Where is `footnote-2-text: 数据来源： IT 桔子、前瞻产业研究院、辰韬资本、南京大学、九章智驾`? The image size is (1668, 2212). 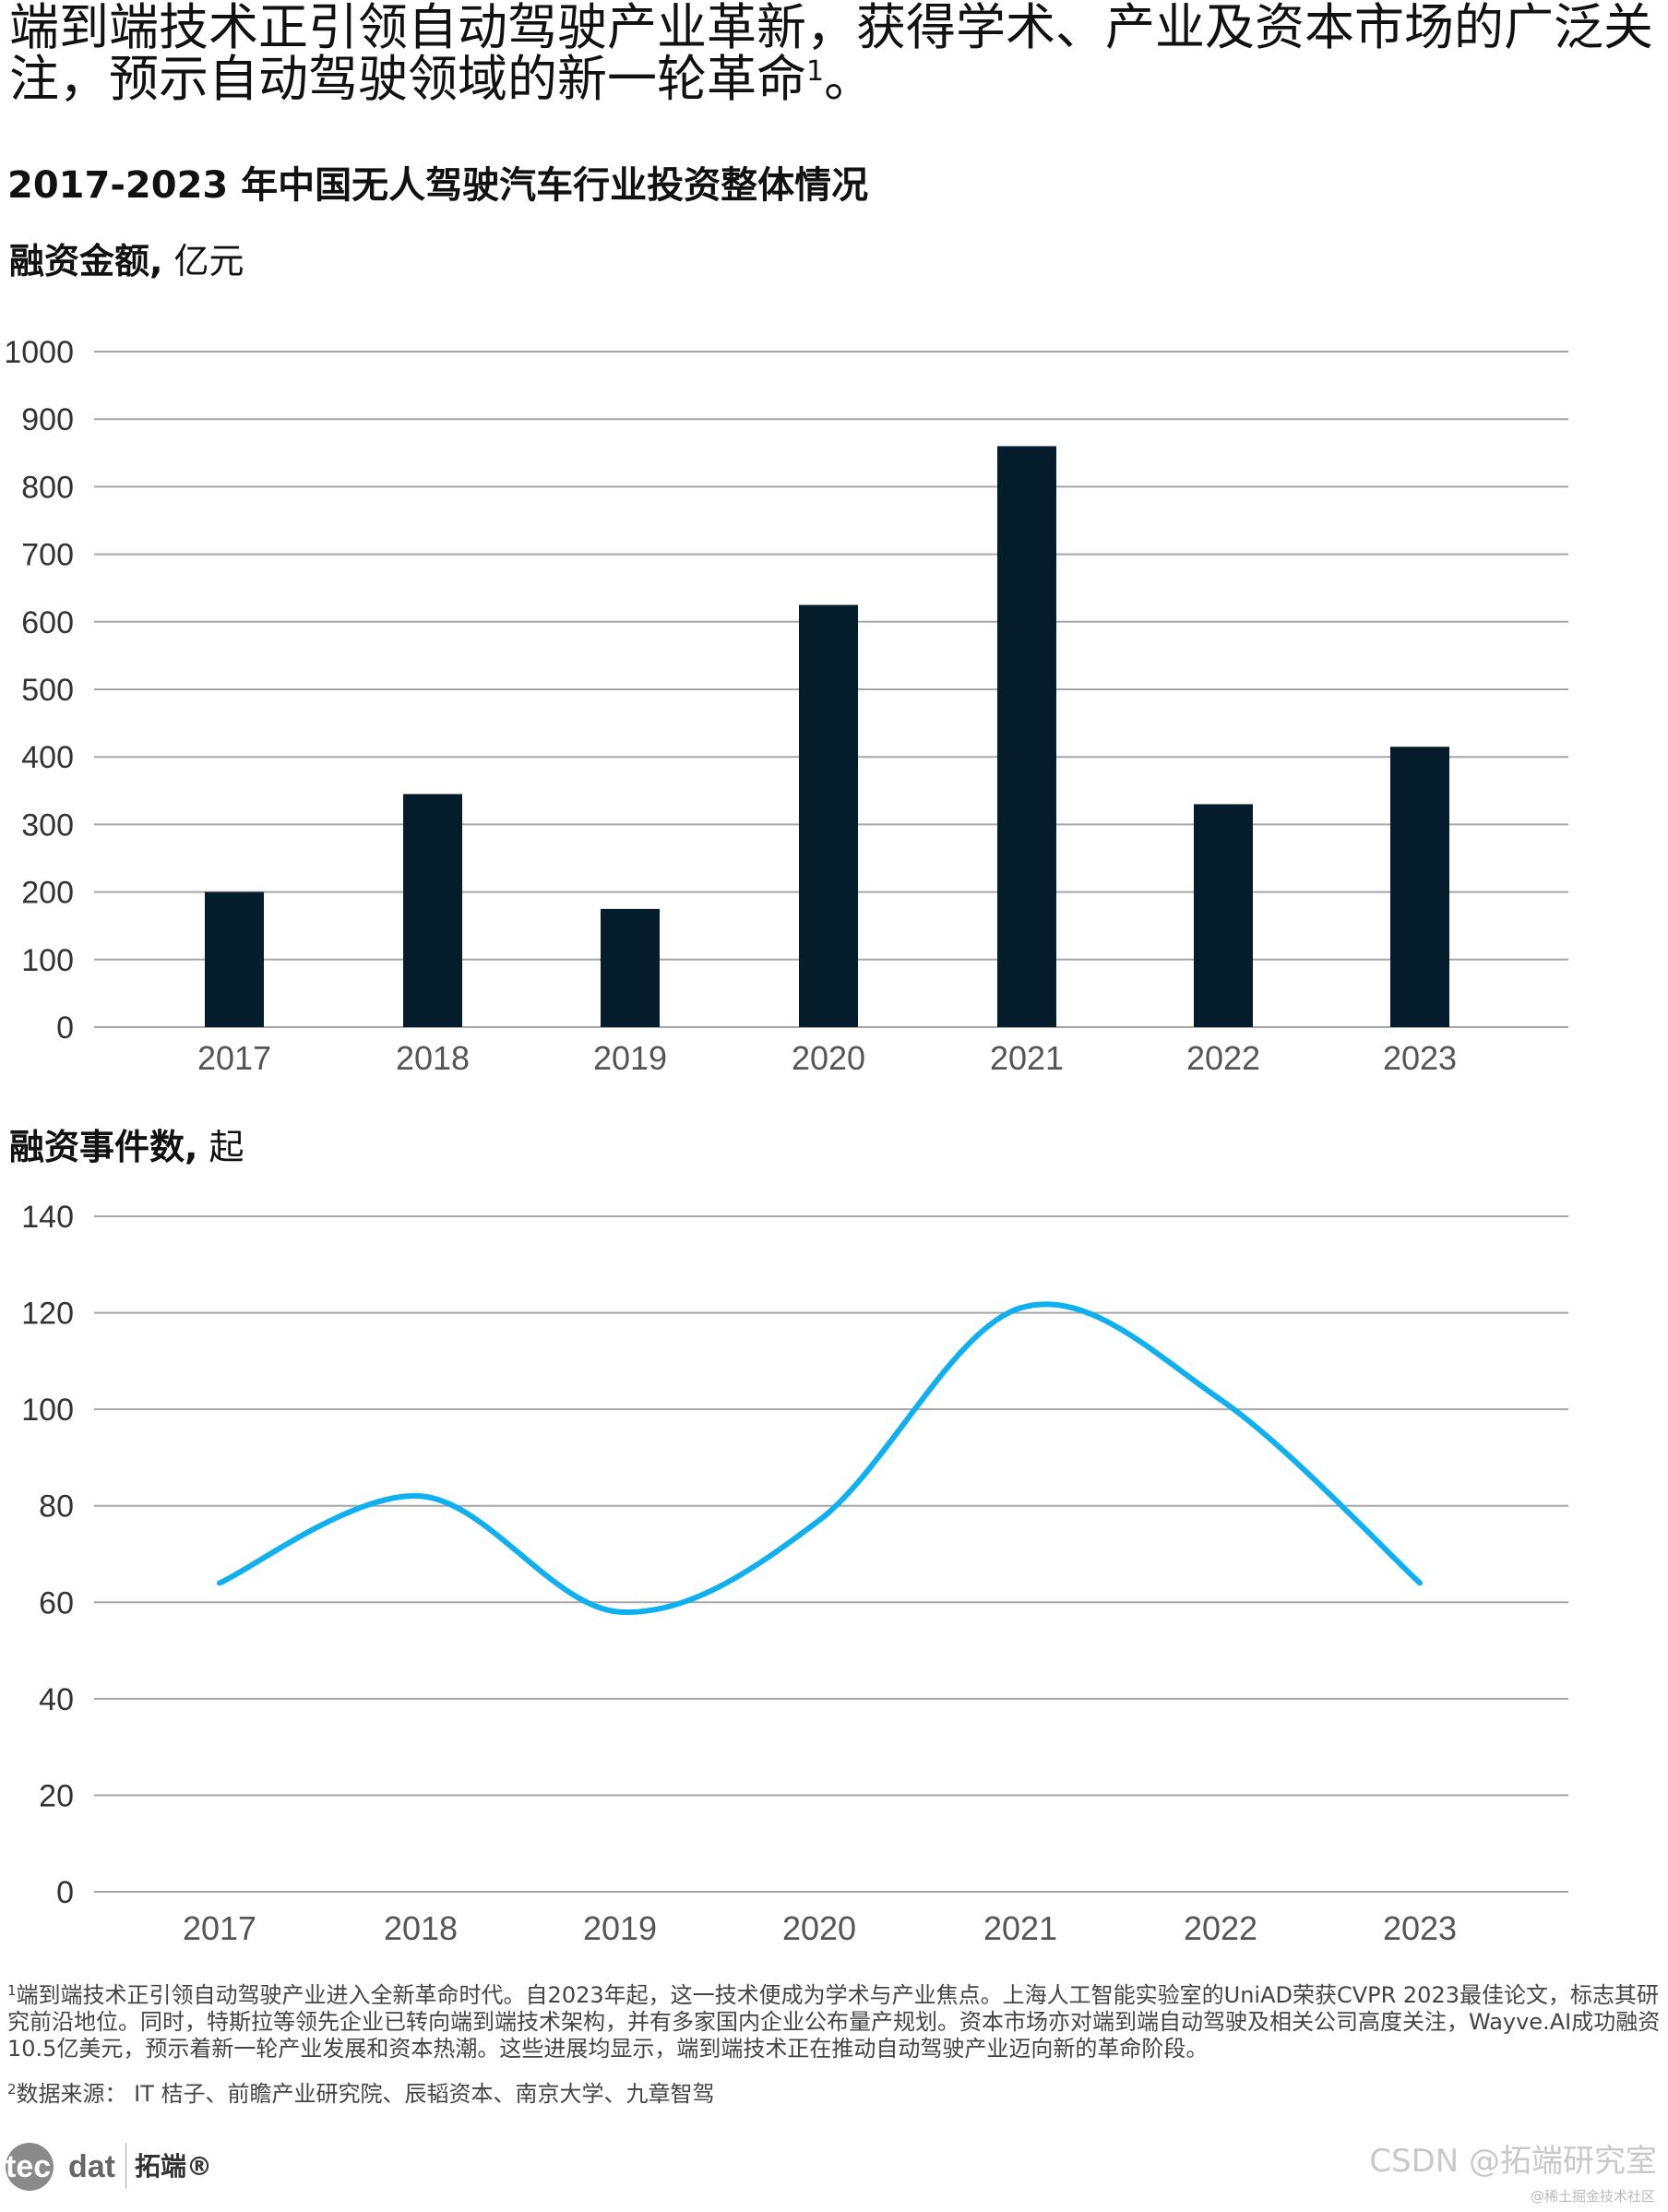
footnote-2-text: 数据来源： IT 桔子、前瞻产业研究院、辰韬资本、南京大学、九章智驾 is located at coordinates (365, 2094).